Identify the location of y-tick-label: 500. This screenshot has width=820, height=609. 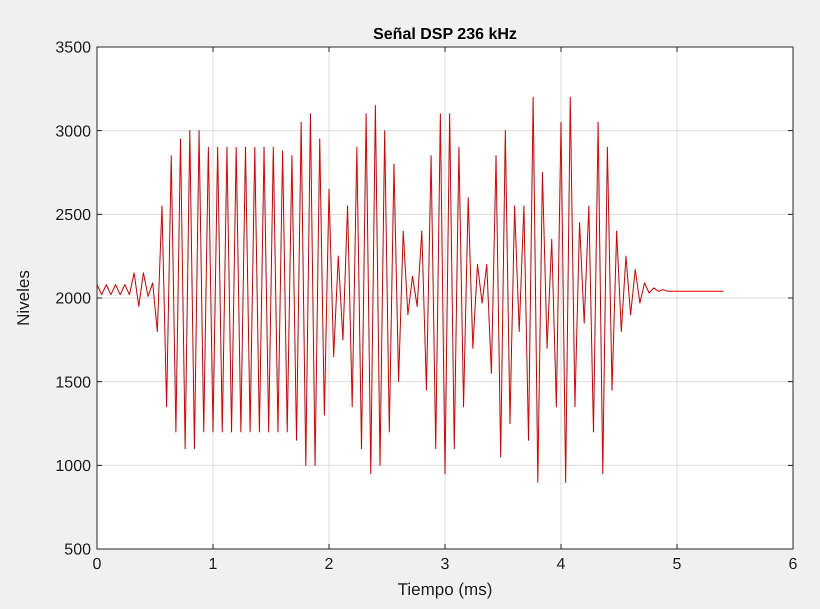
(78, 550).